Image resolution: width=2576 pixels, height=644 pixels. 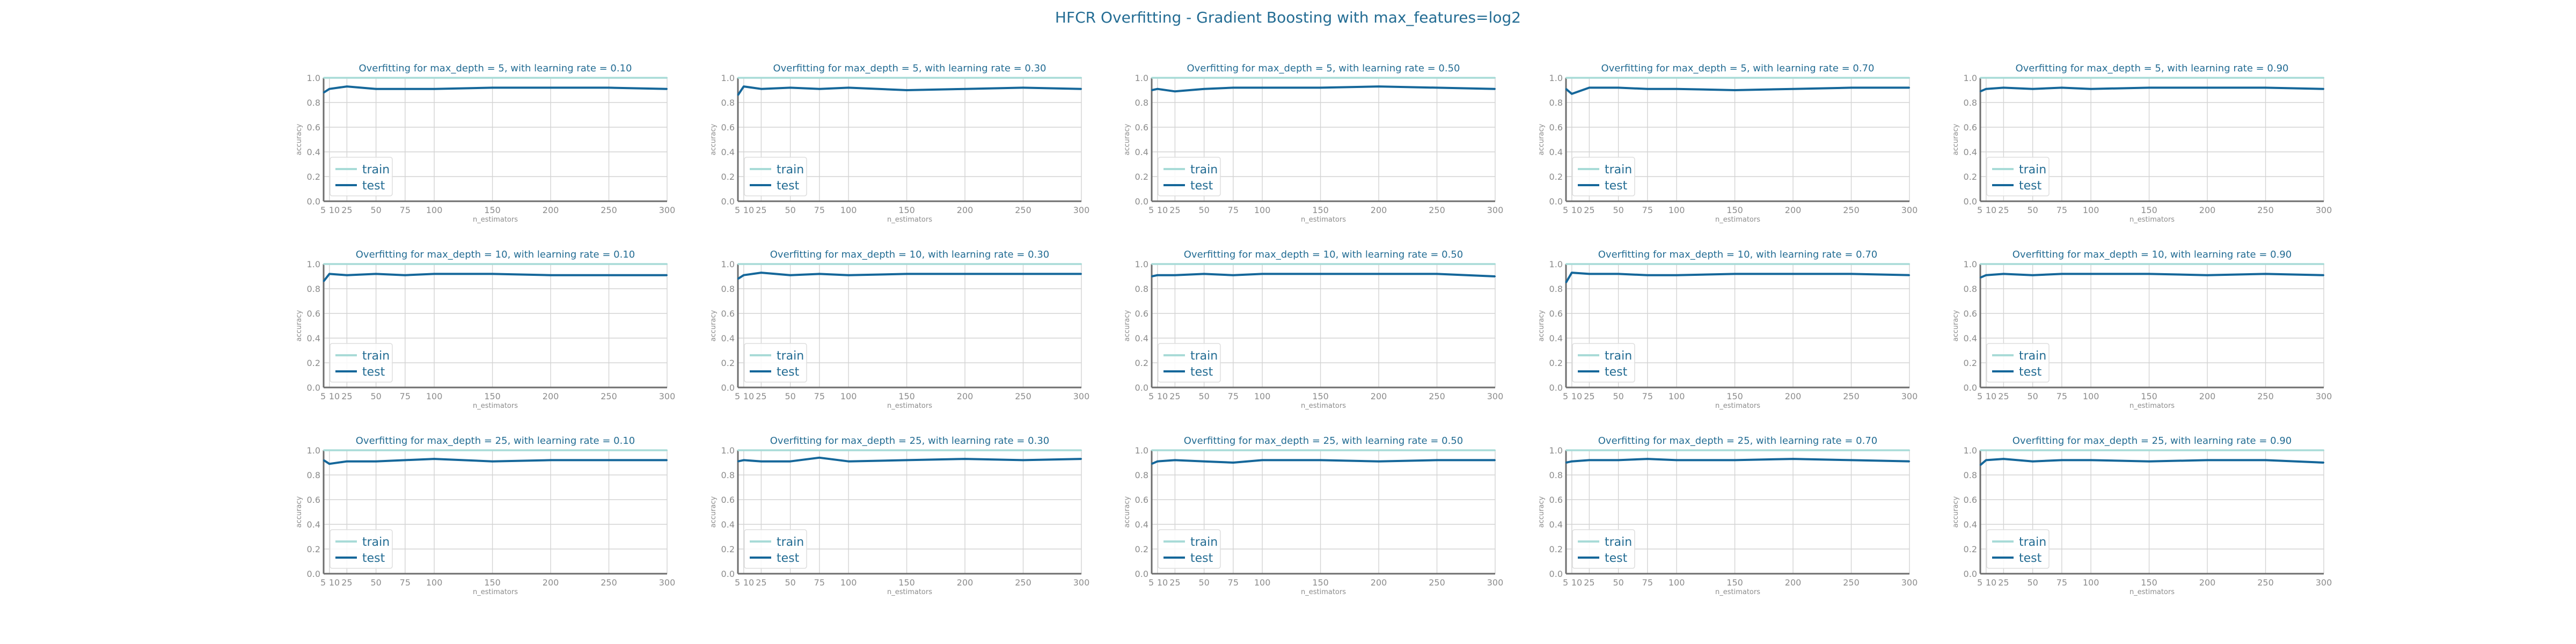 I want to click on x-tick-label: 50, so click(x=790, y=396).